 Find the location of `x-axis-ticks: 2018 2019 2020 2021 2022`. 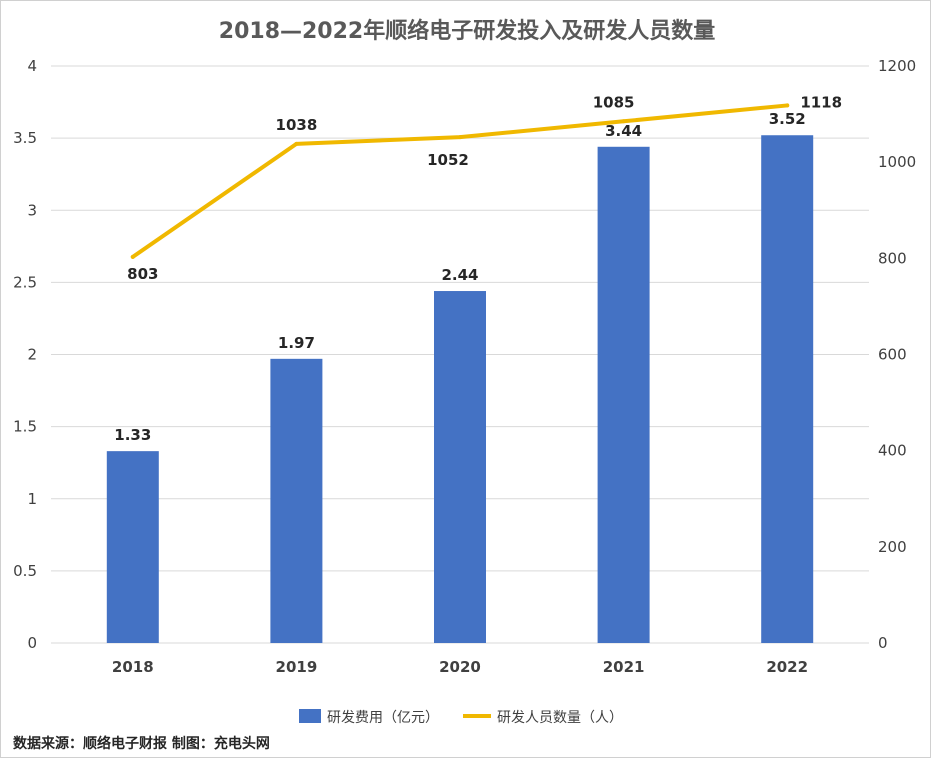

x-axis-ticks: 2018 2019 2020 2021 2022 is located at coordinates (460, 667).